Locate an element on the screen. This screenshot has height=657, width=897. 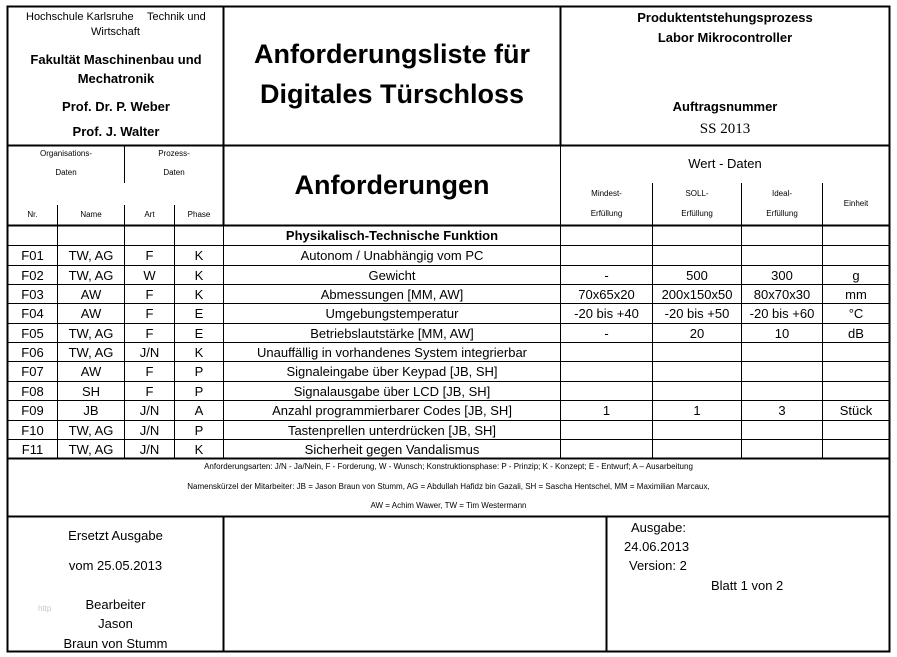
issue-label: Ausgabe: is located at coordinates (658, 527).